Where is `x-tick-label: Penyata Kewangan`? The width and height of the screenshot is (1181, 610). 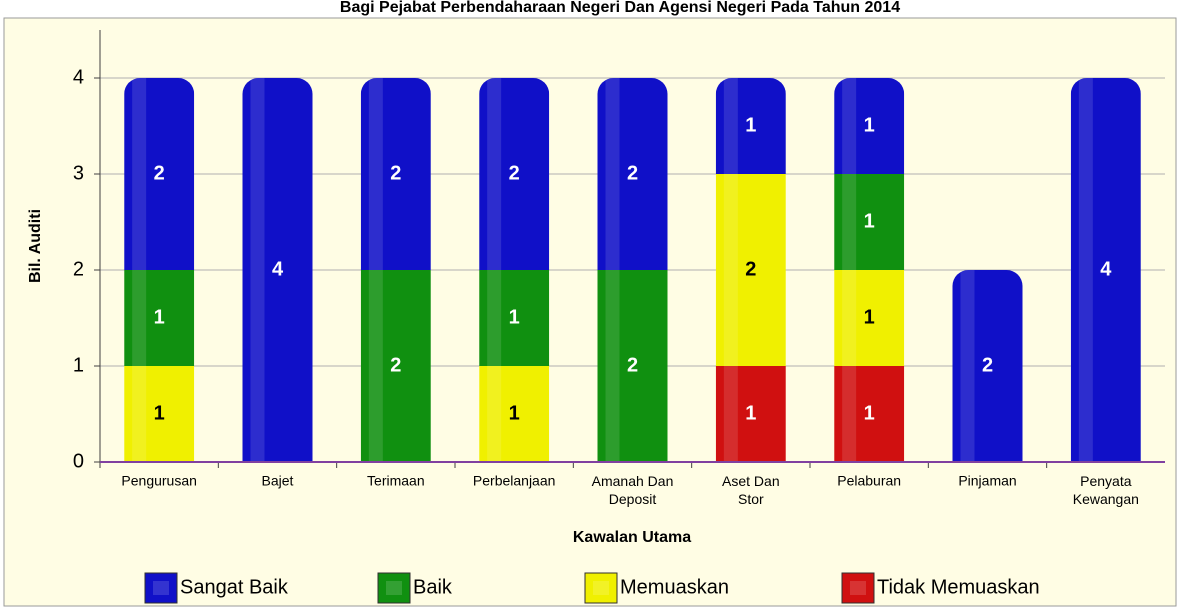
x-tick-label: Penyata Kewangan is located at coordinates (1106, 490).